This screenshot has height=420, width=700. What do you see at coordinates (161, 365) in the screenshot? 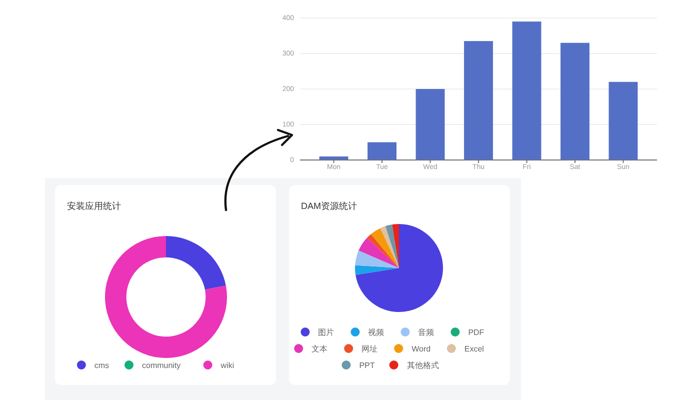
I see `legend-label: community` at bounding box center [161, 365].